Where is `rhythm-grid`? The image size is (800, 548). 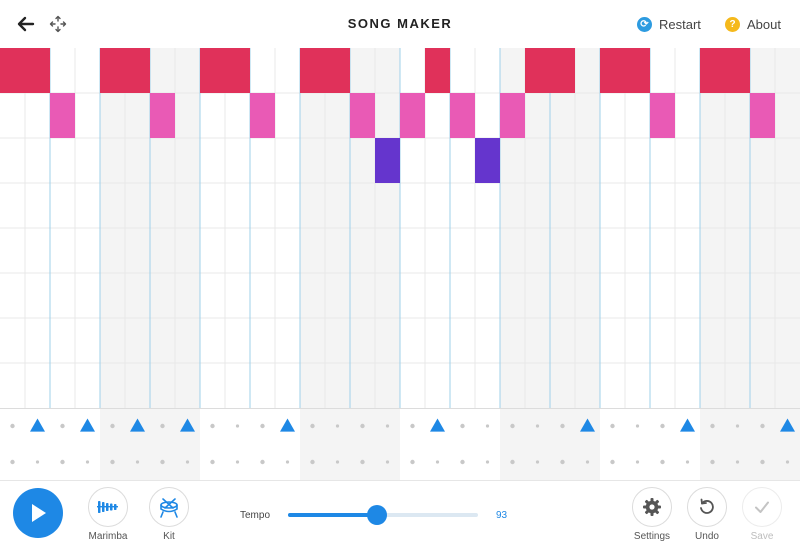
rhythm-grid is located at coordinates (400, 444).